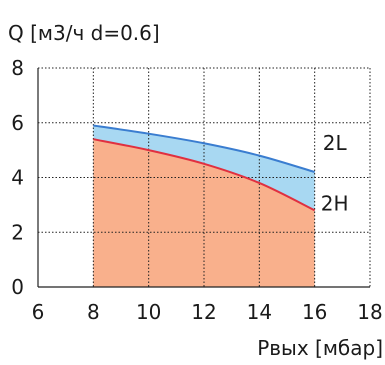 Image resolution: width=385 pixels, height=365 pixels. I want to click on x-axis-label: Pвых [мбар], so click(320, 348).